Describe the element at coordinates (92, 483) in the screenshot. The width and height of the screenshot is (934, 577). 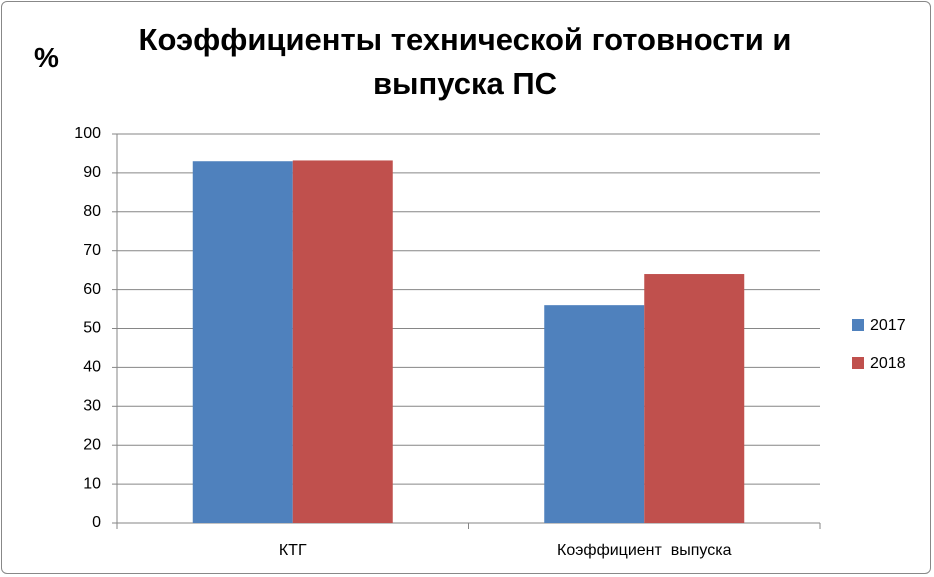
I see `y-tick-label: 10` at that location.